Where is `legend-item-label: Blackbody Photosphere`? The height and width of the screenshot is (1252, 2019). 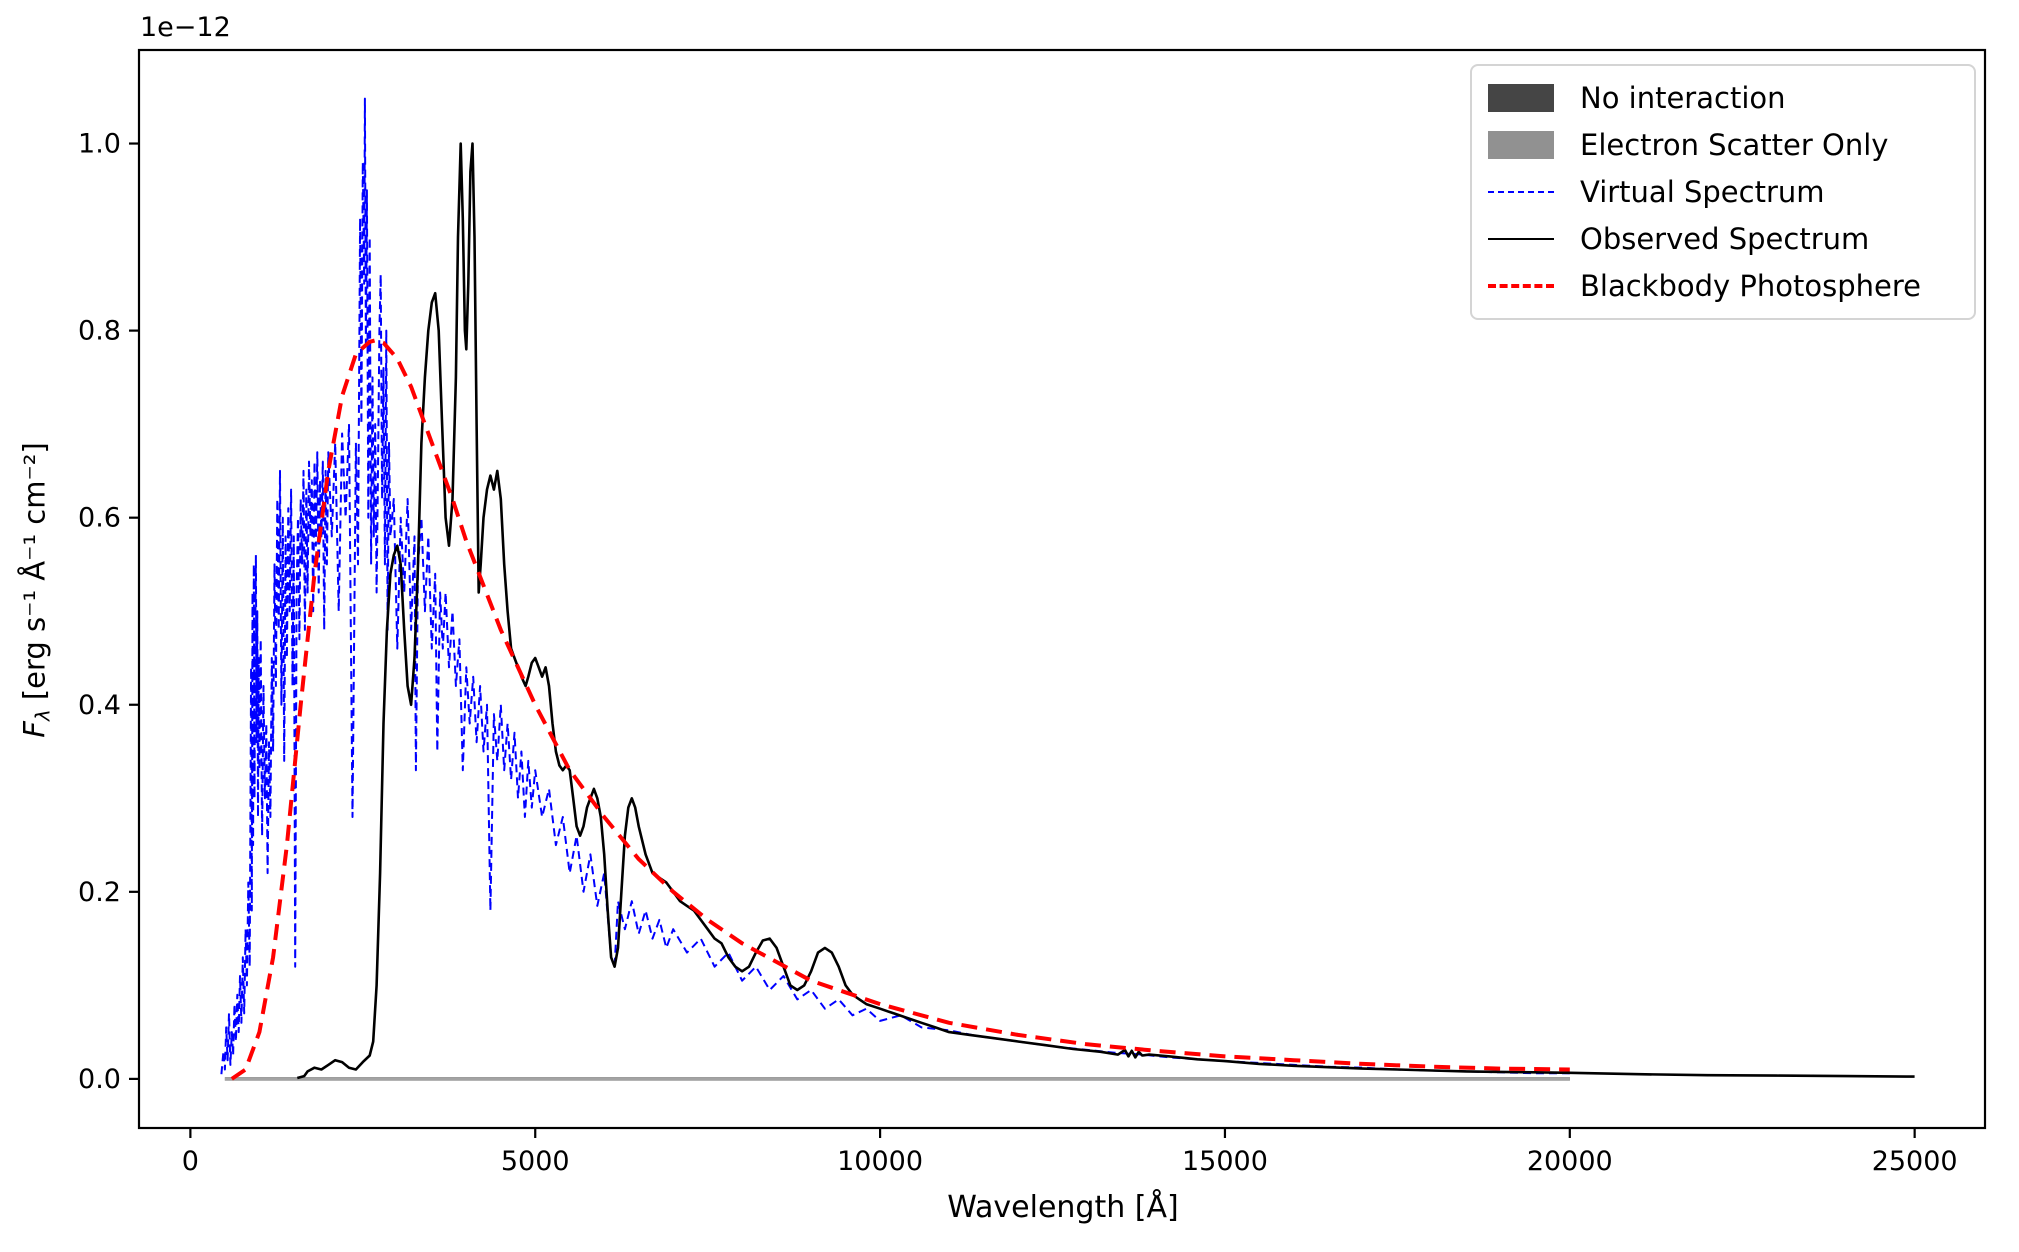 legend-item-label: Blackbody Photosphere is located at coordinates (1750, 286).